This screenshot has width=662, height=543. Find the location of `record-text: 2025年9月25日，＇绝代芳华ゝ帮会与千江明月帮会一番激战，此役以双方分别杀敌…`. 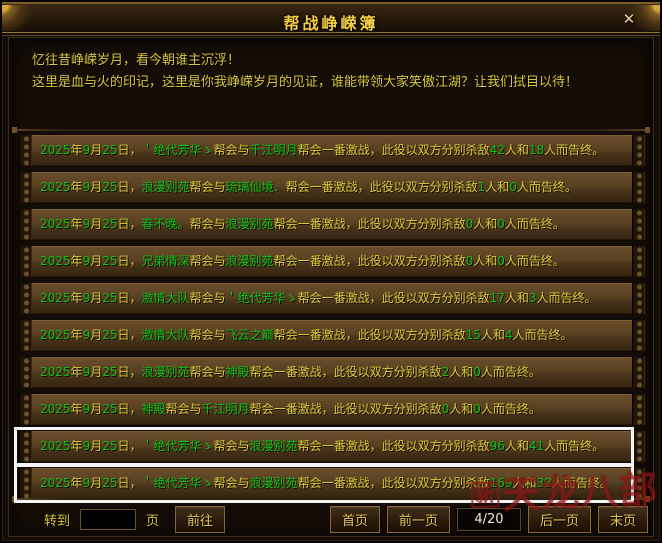

record-text: 2025年9月25日，＇绝代芳华ゝ帮会与千江明月帮会一番激战，此役以双方分别杀敌… is located at coordinates (322, 150).